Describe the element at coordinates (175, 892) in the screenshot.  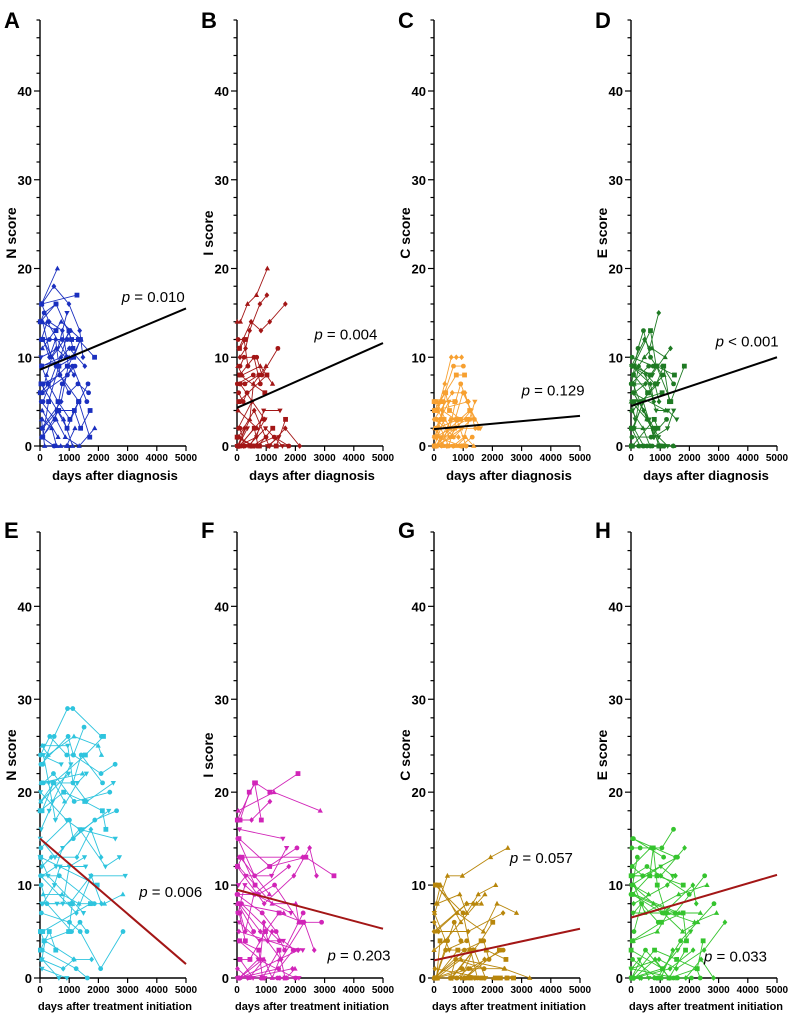
I see `p-value: = 0.006` at that location.